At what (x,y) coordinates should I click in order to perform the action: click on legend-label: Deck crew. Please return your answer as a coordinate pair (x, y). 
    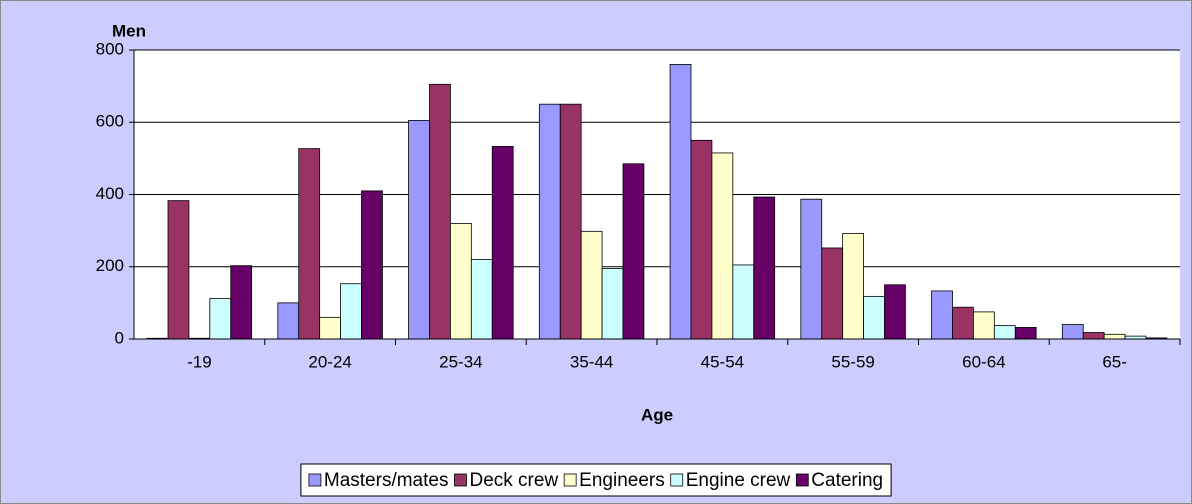
    Looking at the image, I should click on (513, 480).